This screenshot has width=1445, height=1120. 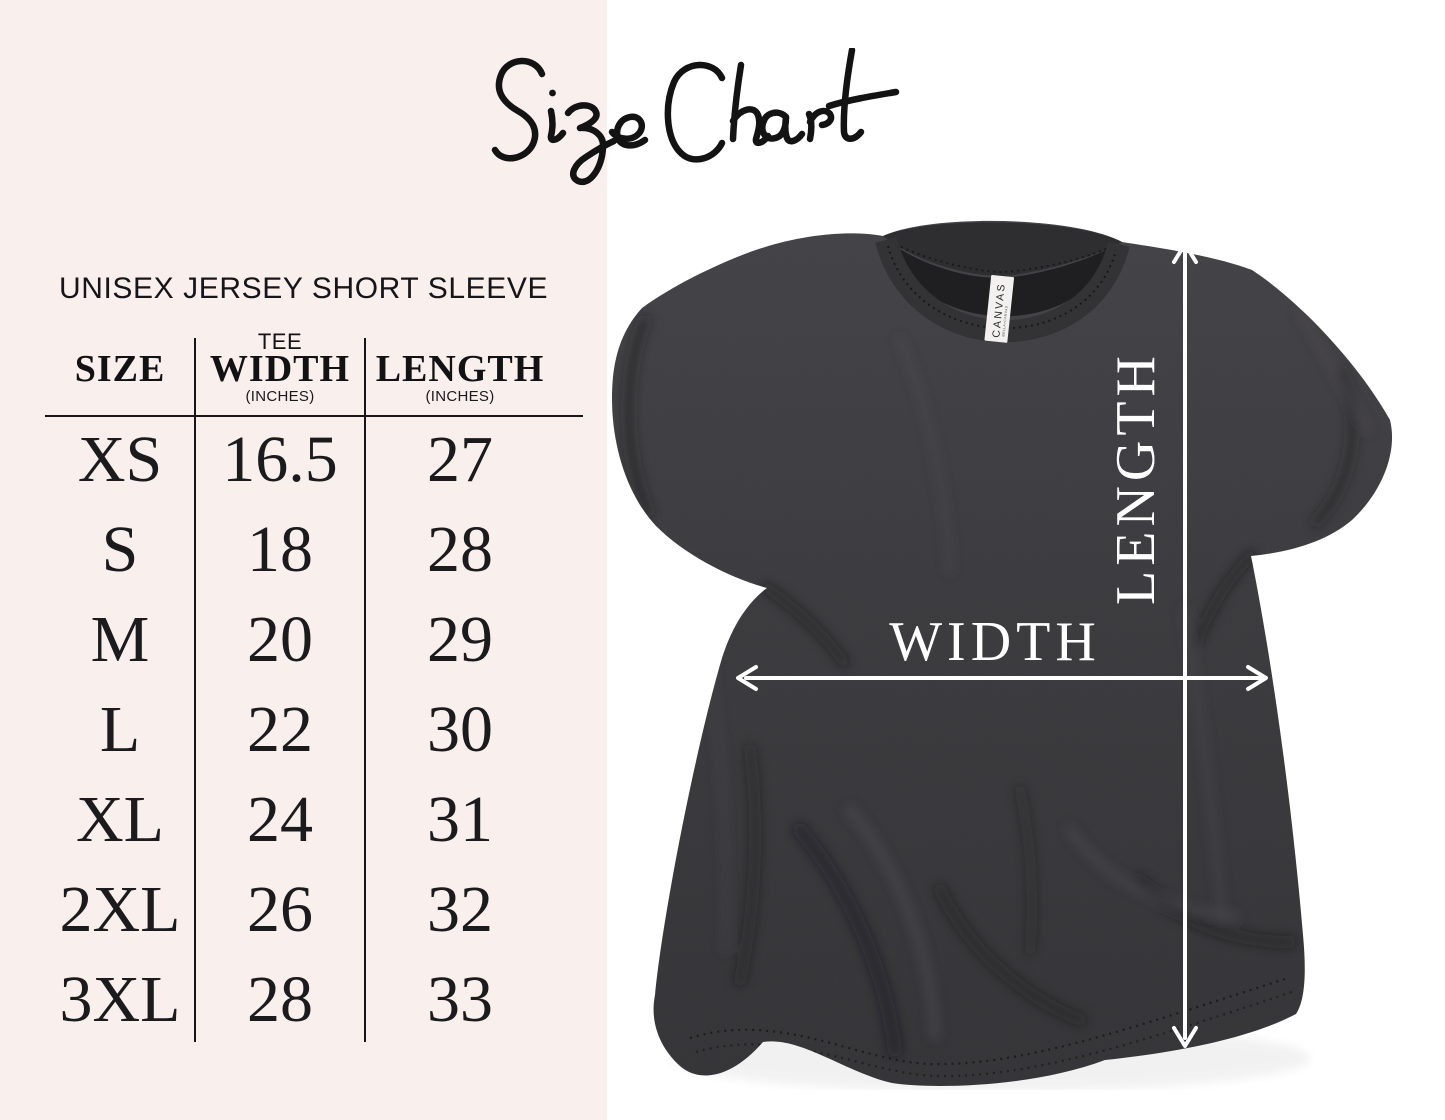 What do you see at coordinates (120, 369) in the screenshot?
I see `header-size-label: SIZE` at bounding box center [120, 369].